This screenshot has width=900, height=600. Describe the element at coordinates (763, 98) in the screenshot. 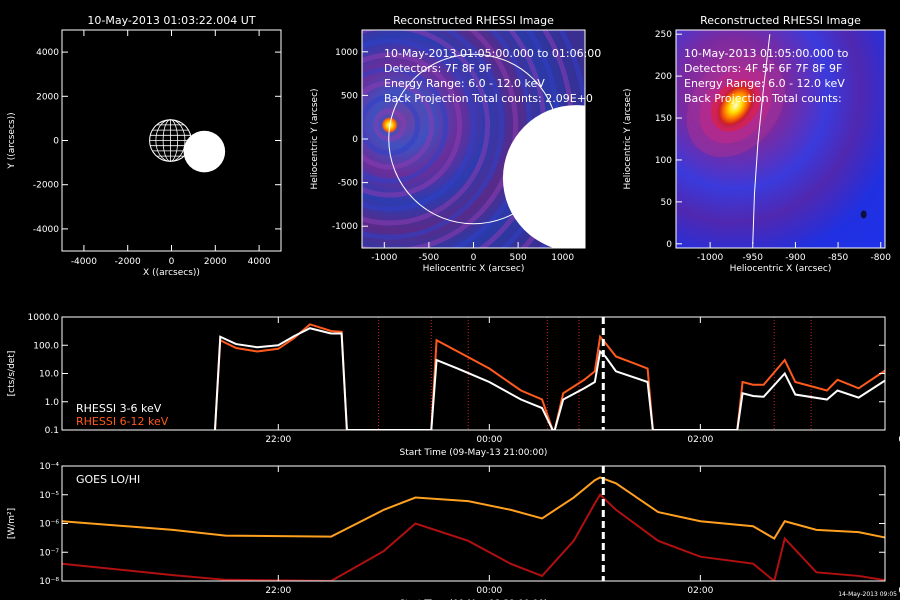

I see `panel3-annotation: Back Projection Total counts:` at that location.